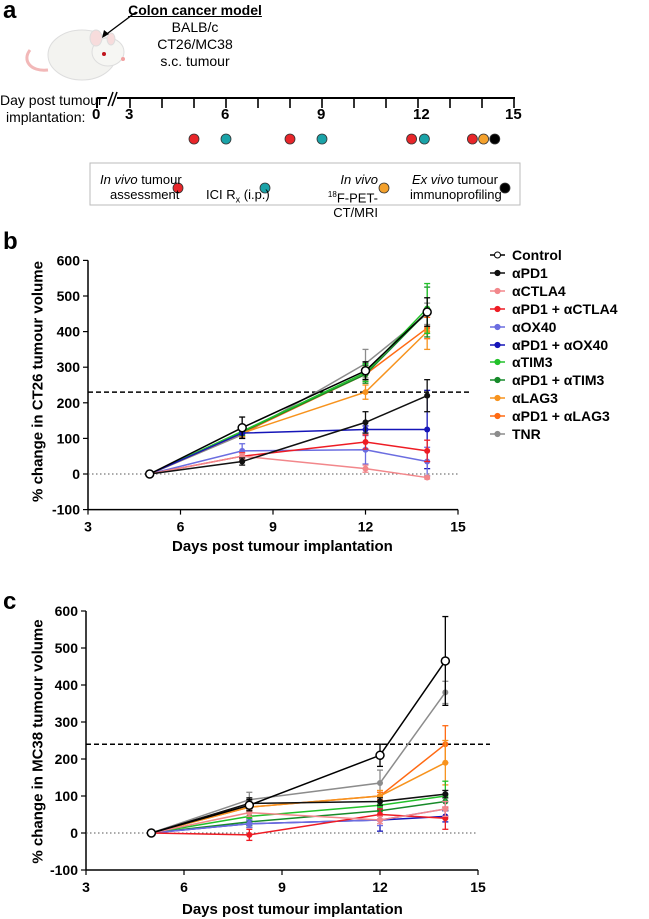 This screenshot has width=649, height=919. Describe the element at coordinates (221, 194) in the screenshot. I see `legend-ici-text: ICI R` at that location.